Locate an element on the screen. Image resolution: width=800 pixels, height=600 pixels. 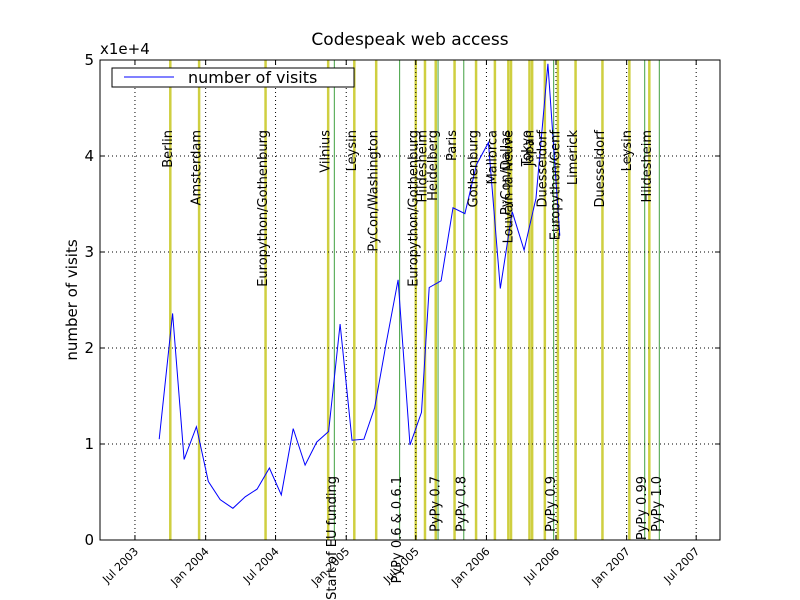
y-tick-label: 2 is located at coordinates (89, 348).